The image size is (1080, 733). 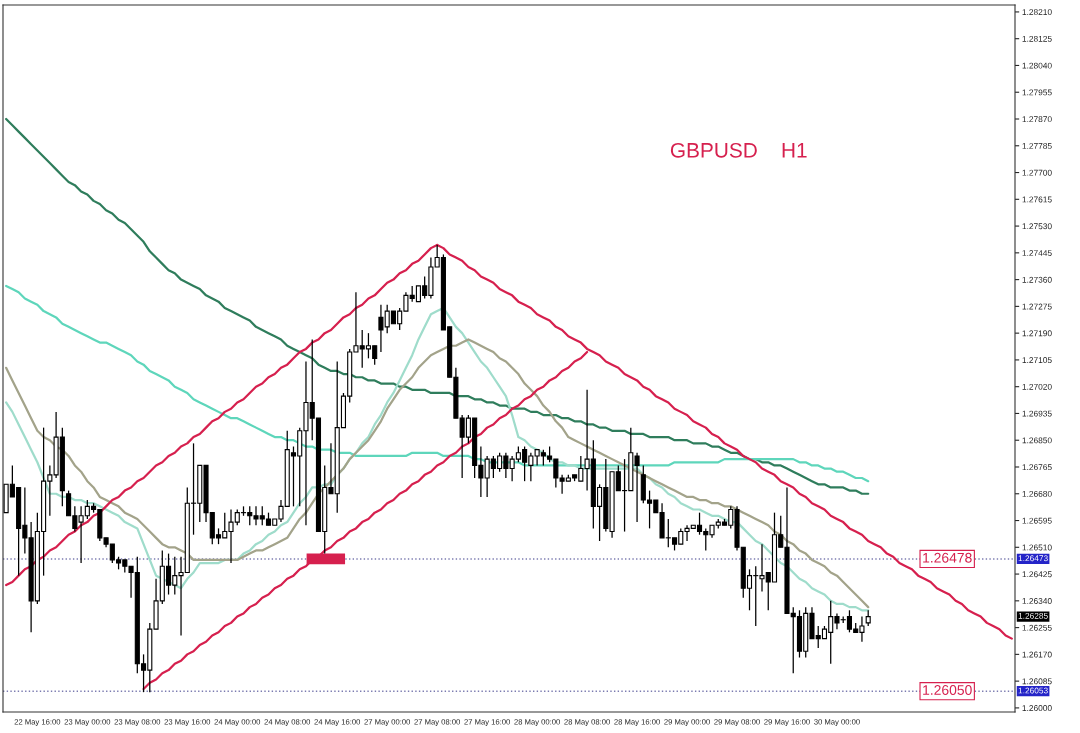 What do you see at coordinates (1037, 467) in the screenshot?
I see `y-tick-label: 1.26765` at bounding box center [1037, 467].